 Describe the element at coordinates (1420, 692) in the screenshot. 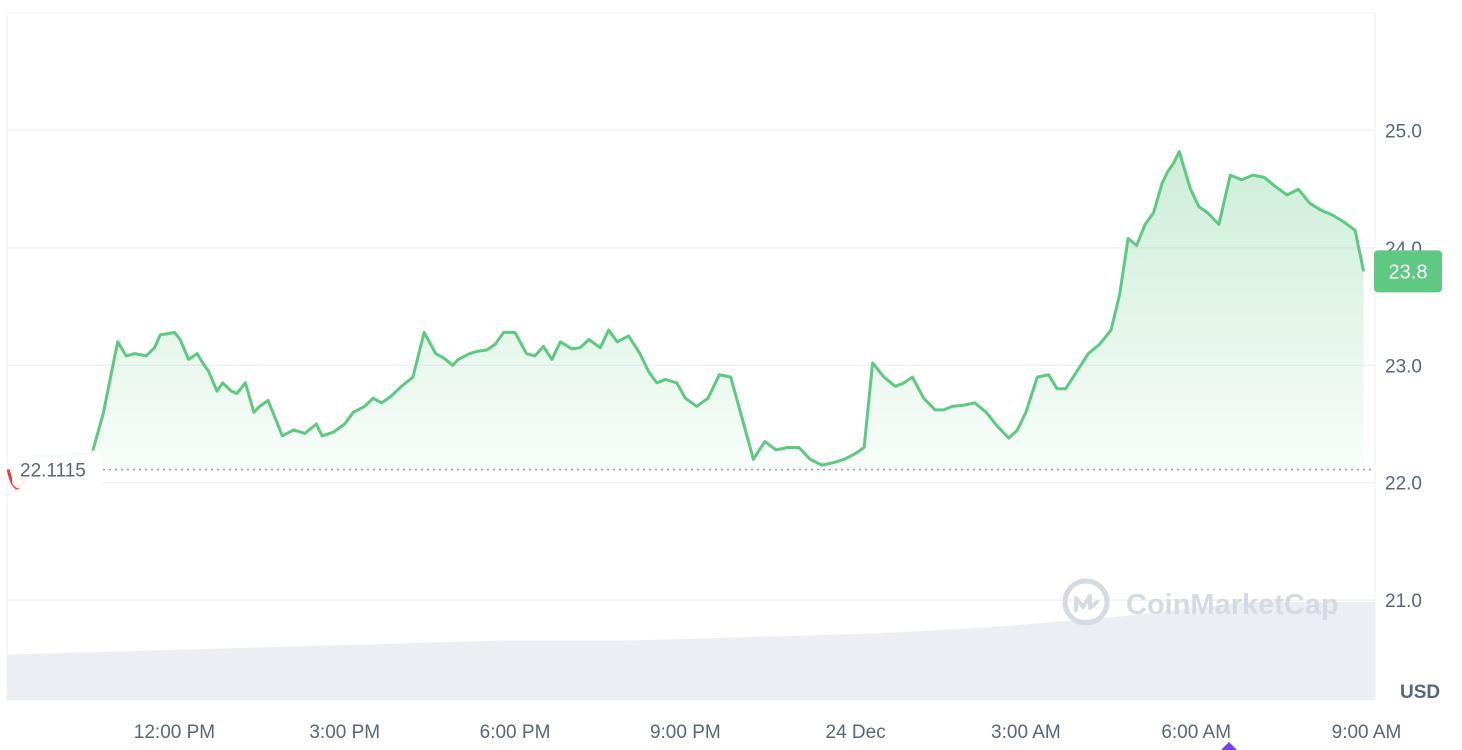

I see `currency-label: USD` at that location.